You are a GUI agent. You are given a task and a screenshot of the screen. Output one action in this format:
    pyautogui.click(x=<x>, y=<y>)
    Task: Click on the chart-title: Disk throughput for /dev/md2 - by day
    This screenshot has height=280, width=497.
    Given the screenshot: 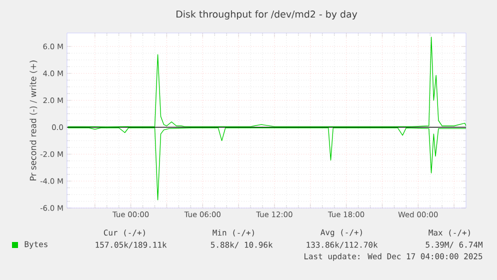 What is the action you would take?
    pyautogui.click(x=267, y=15)
    